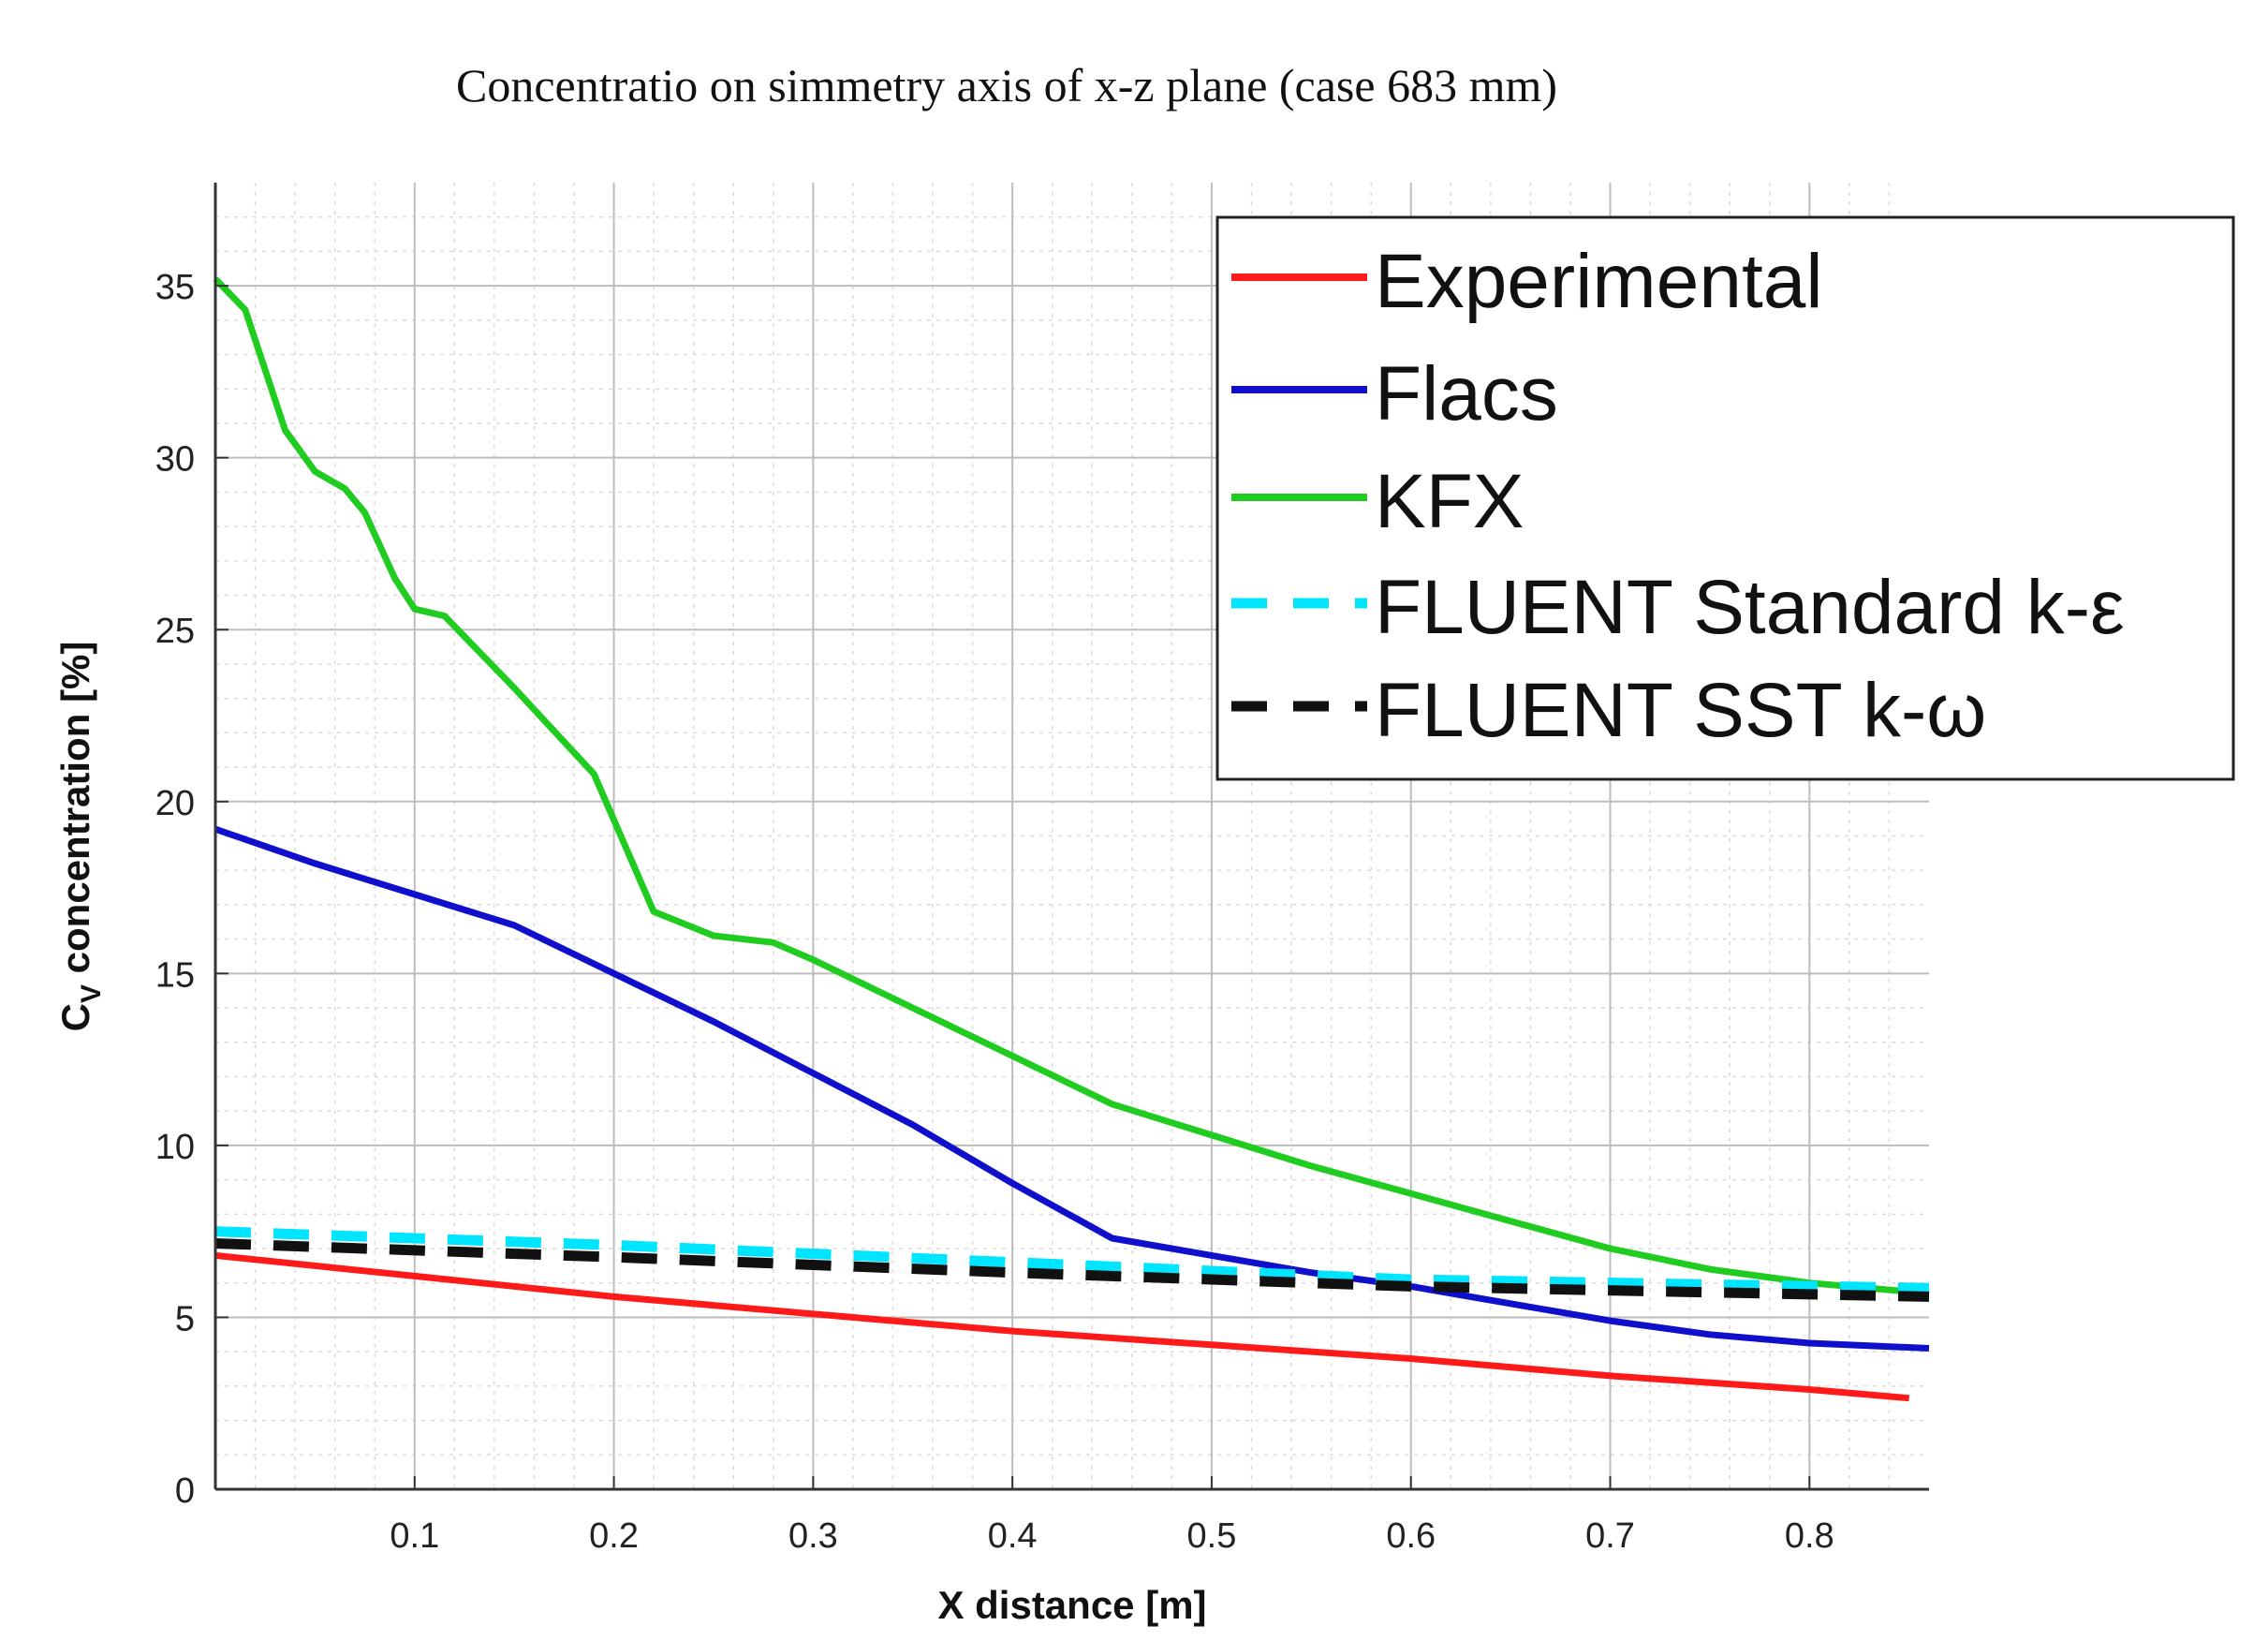 Image resolution: width=2268 pixels, height=1641 pixels. Describe the element at coordinates (92, 994) in the screenshot. I see `y-axis-label-subscript: V` at that location.